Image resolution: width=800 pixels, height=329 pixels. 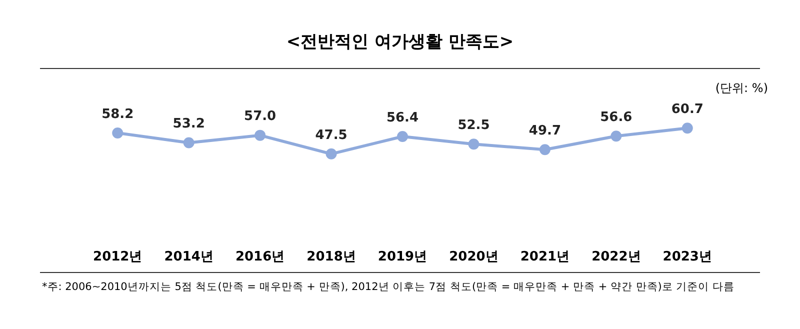 What do you see at coordinates (331, 135) in the screenshot?
I see `data-label: 47.5` at bounding box center [331, 135].